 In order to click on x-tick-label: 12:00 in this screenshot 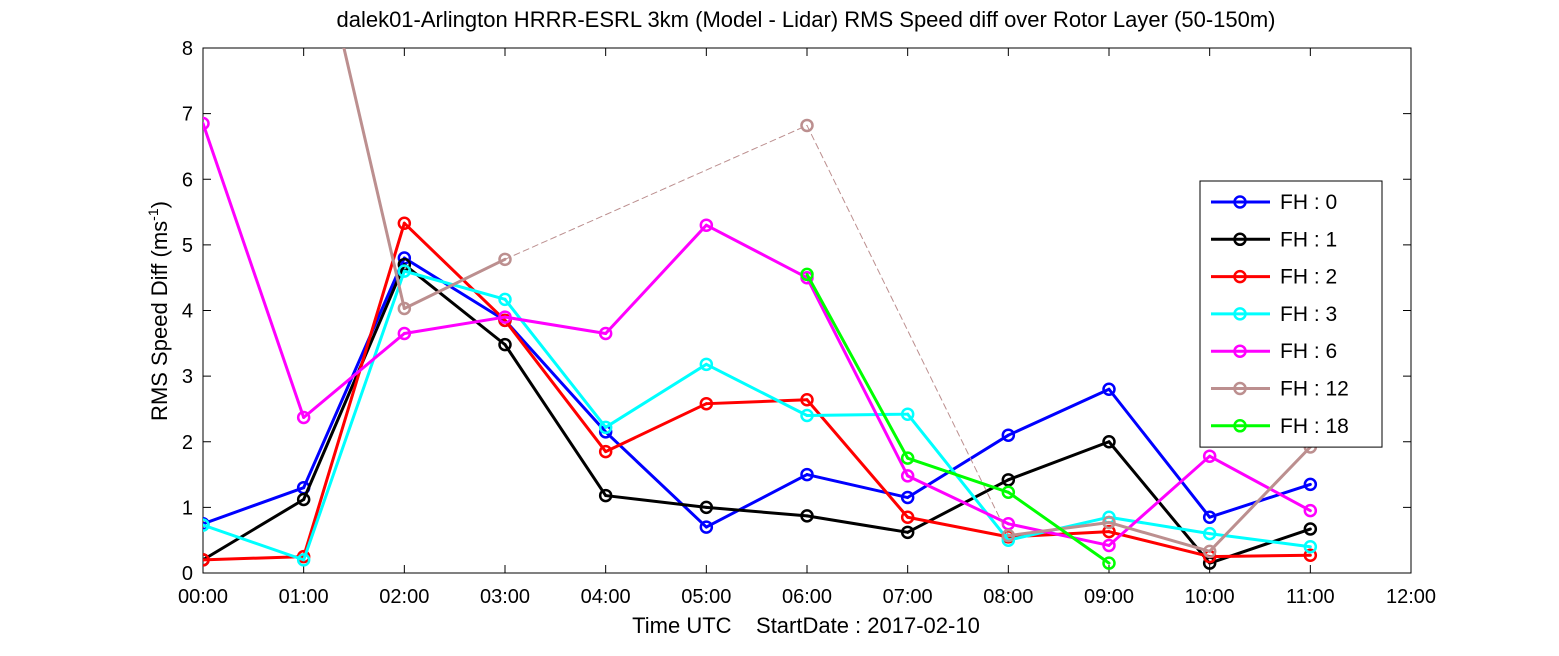, I will do `click(1411, 597)`.